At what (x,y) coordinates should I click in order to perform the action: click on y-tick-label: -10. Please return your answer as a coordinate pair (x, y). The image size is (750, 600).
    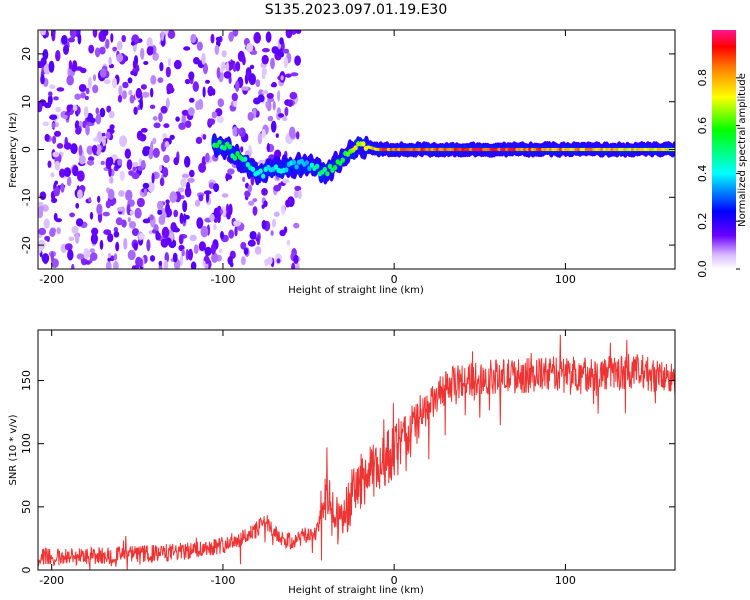
    Looking at the image, I should click on (26, 197).